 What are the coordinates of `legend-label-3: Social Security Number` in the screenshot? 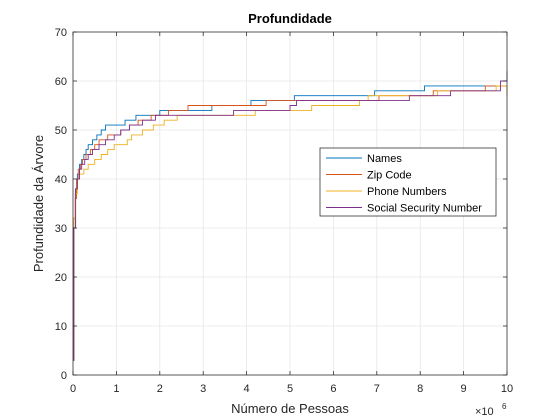 It's located at (424, 209).